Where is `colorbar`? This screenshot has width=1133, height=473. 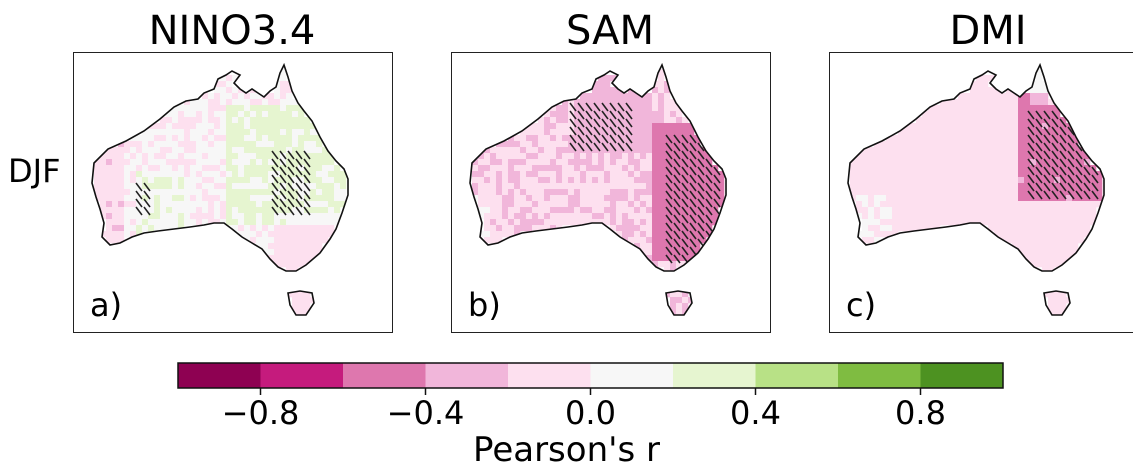 colorbar is located at coordinates (590, 378).